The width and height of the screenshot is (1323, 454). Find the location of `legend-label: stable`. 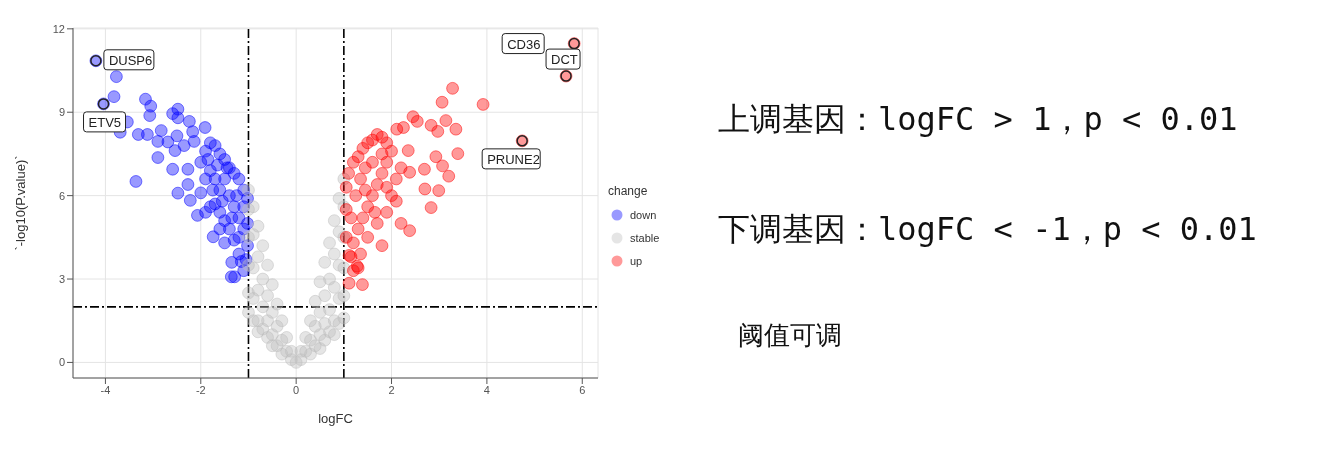

legend-label: stable is located at coordinates (645, 238).